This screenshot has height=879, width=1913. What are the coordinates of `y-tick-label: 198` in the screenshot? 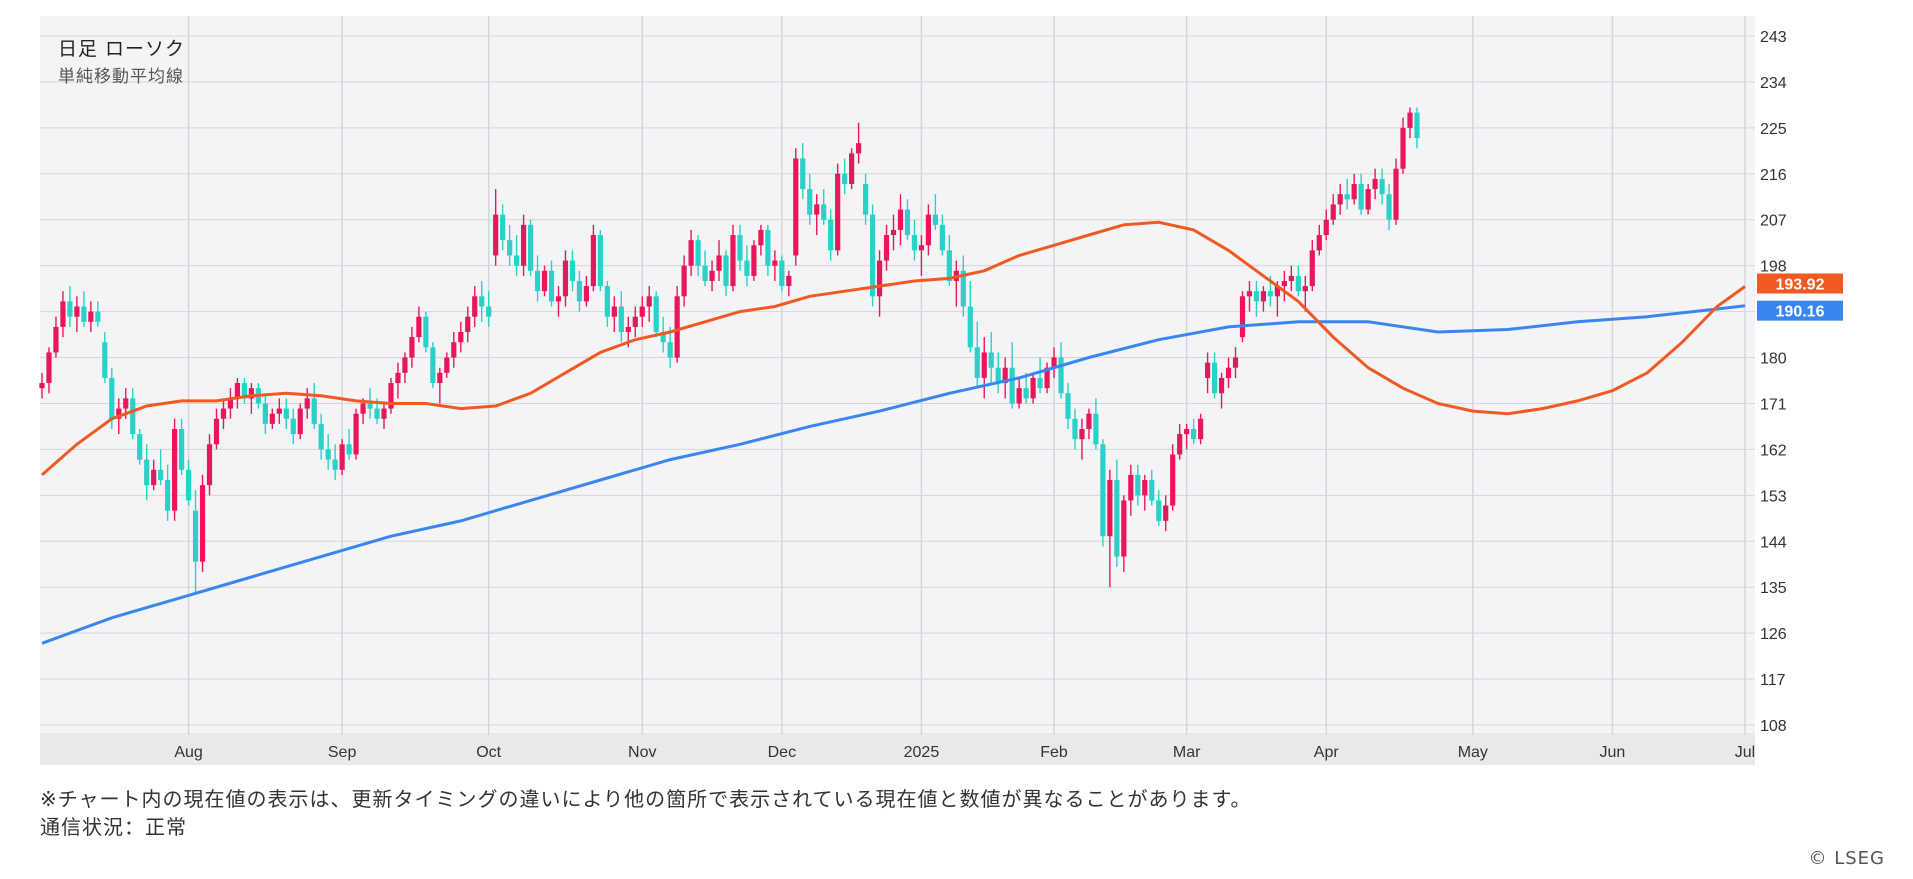 It's located at (1773, 267).